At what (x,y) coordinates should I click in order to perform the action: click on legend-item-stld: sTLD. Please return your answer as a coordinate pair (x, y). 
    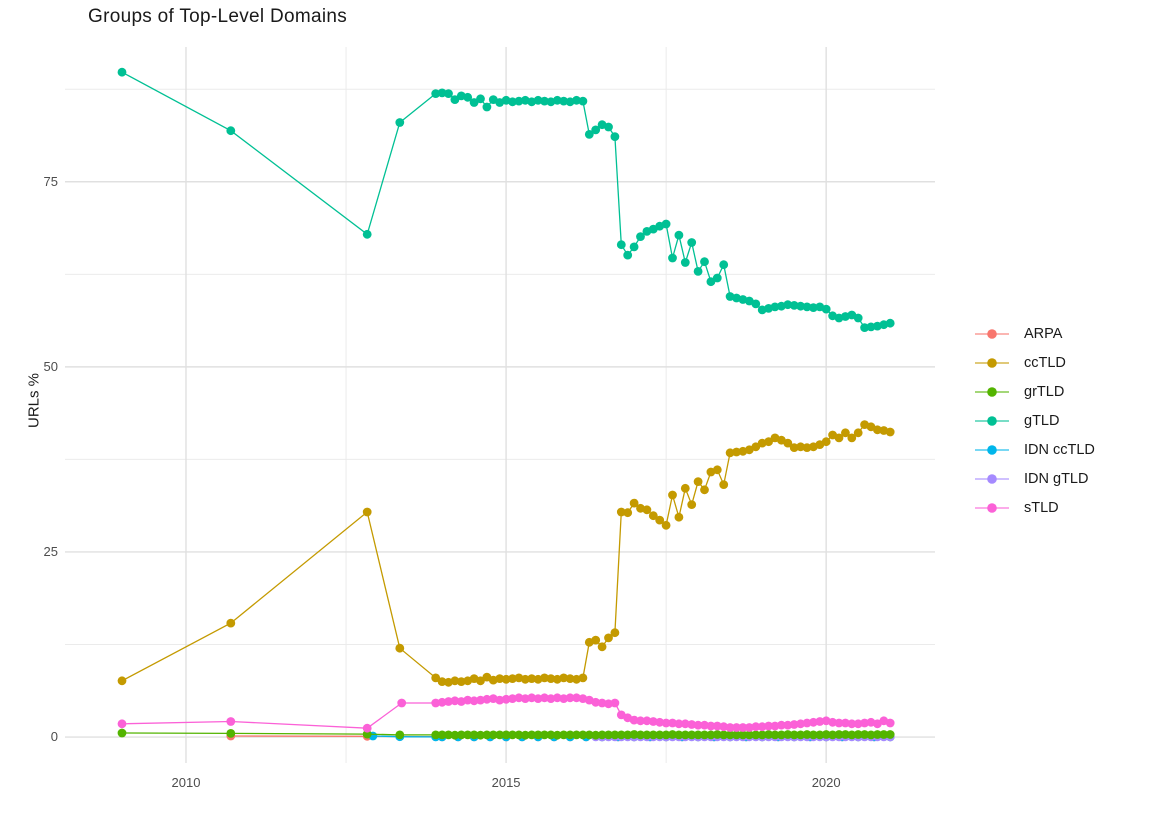
    Looking at the image, I should click on (1034, 507).